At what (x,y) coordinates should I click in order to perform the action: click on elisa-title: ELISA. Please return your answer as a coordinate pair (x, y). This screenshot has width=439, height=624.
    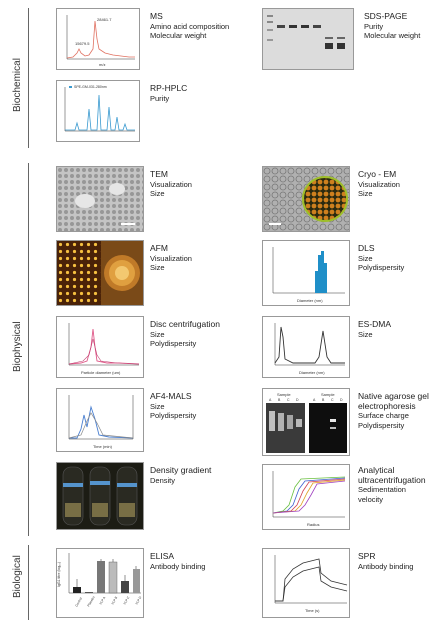
    Looking at the image, I should click on (162, 556).